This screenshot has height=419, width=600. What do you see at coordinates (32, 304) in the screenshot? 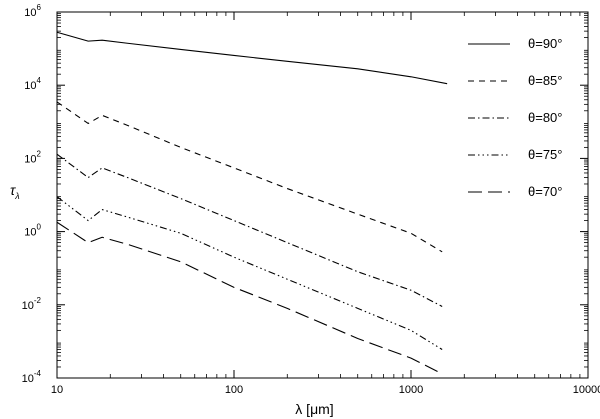
I see `y-tick-label: 10⁻²` at bounding box center [32, 304].